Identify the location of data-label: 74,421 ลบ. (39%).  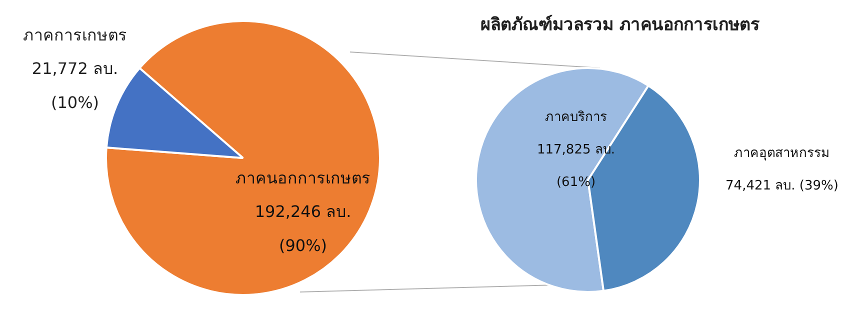
(782, 186).